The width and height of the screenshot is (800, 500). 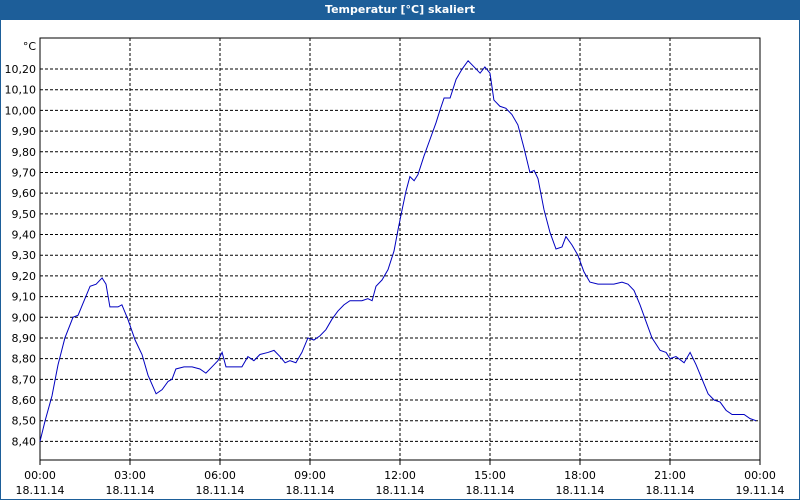 What do you see at coordinates (21, 90) in the screenshot?
I see `y-tick-label: 10,10` at bounding box center [21, 90].